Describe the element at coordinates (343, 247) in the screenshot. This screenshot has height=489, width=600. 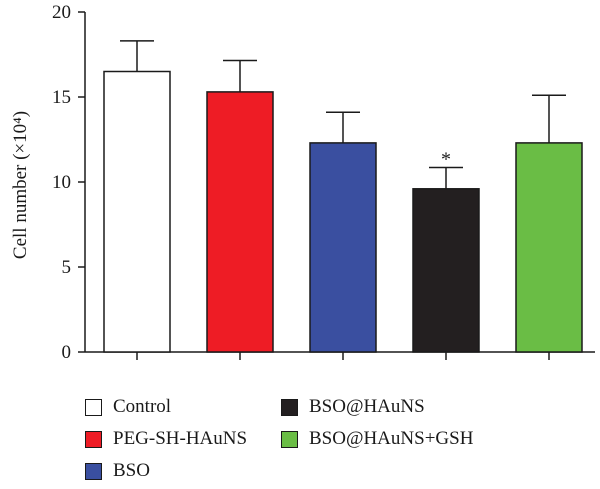
I see `bar-bso` at that location.